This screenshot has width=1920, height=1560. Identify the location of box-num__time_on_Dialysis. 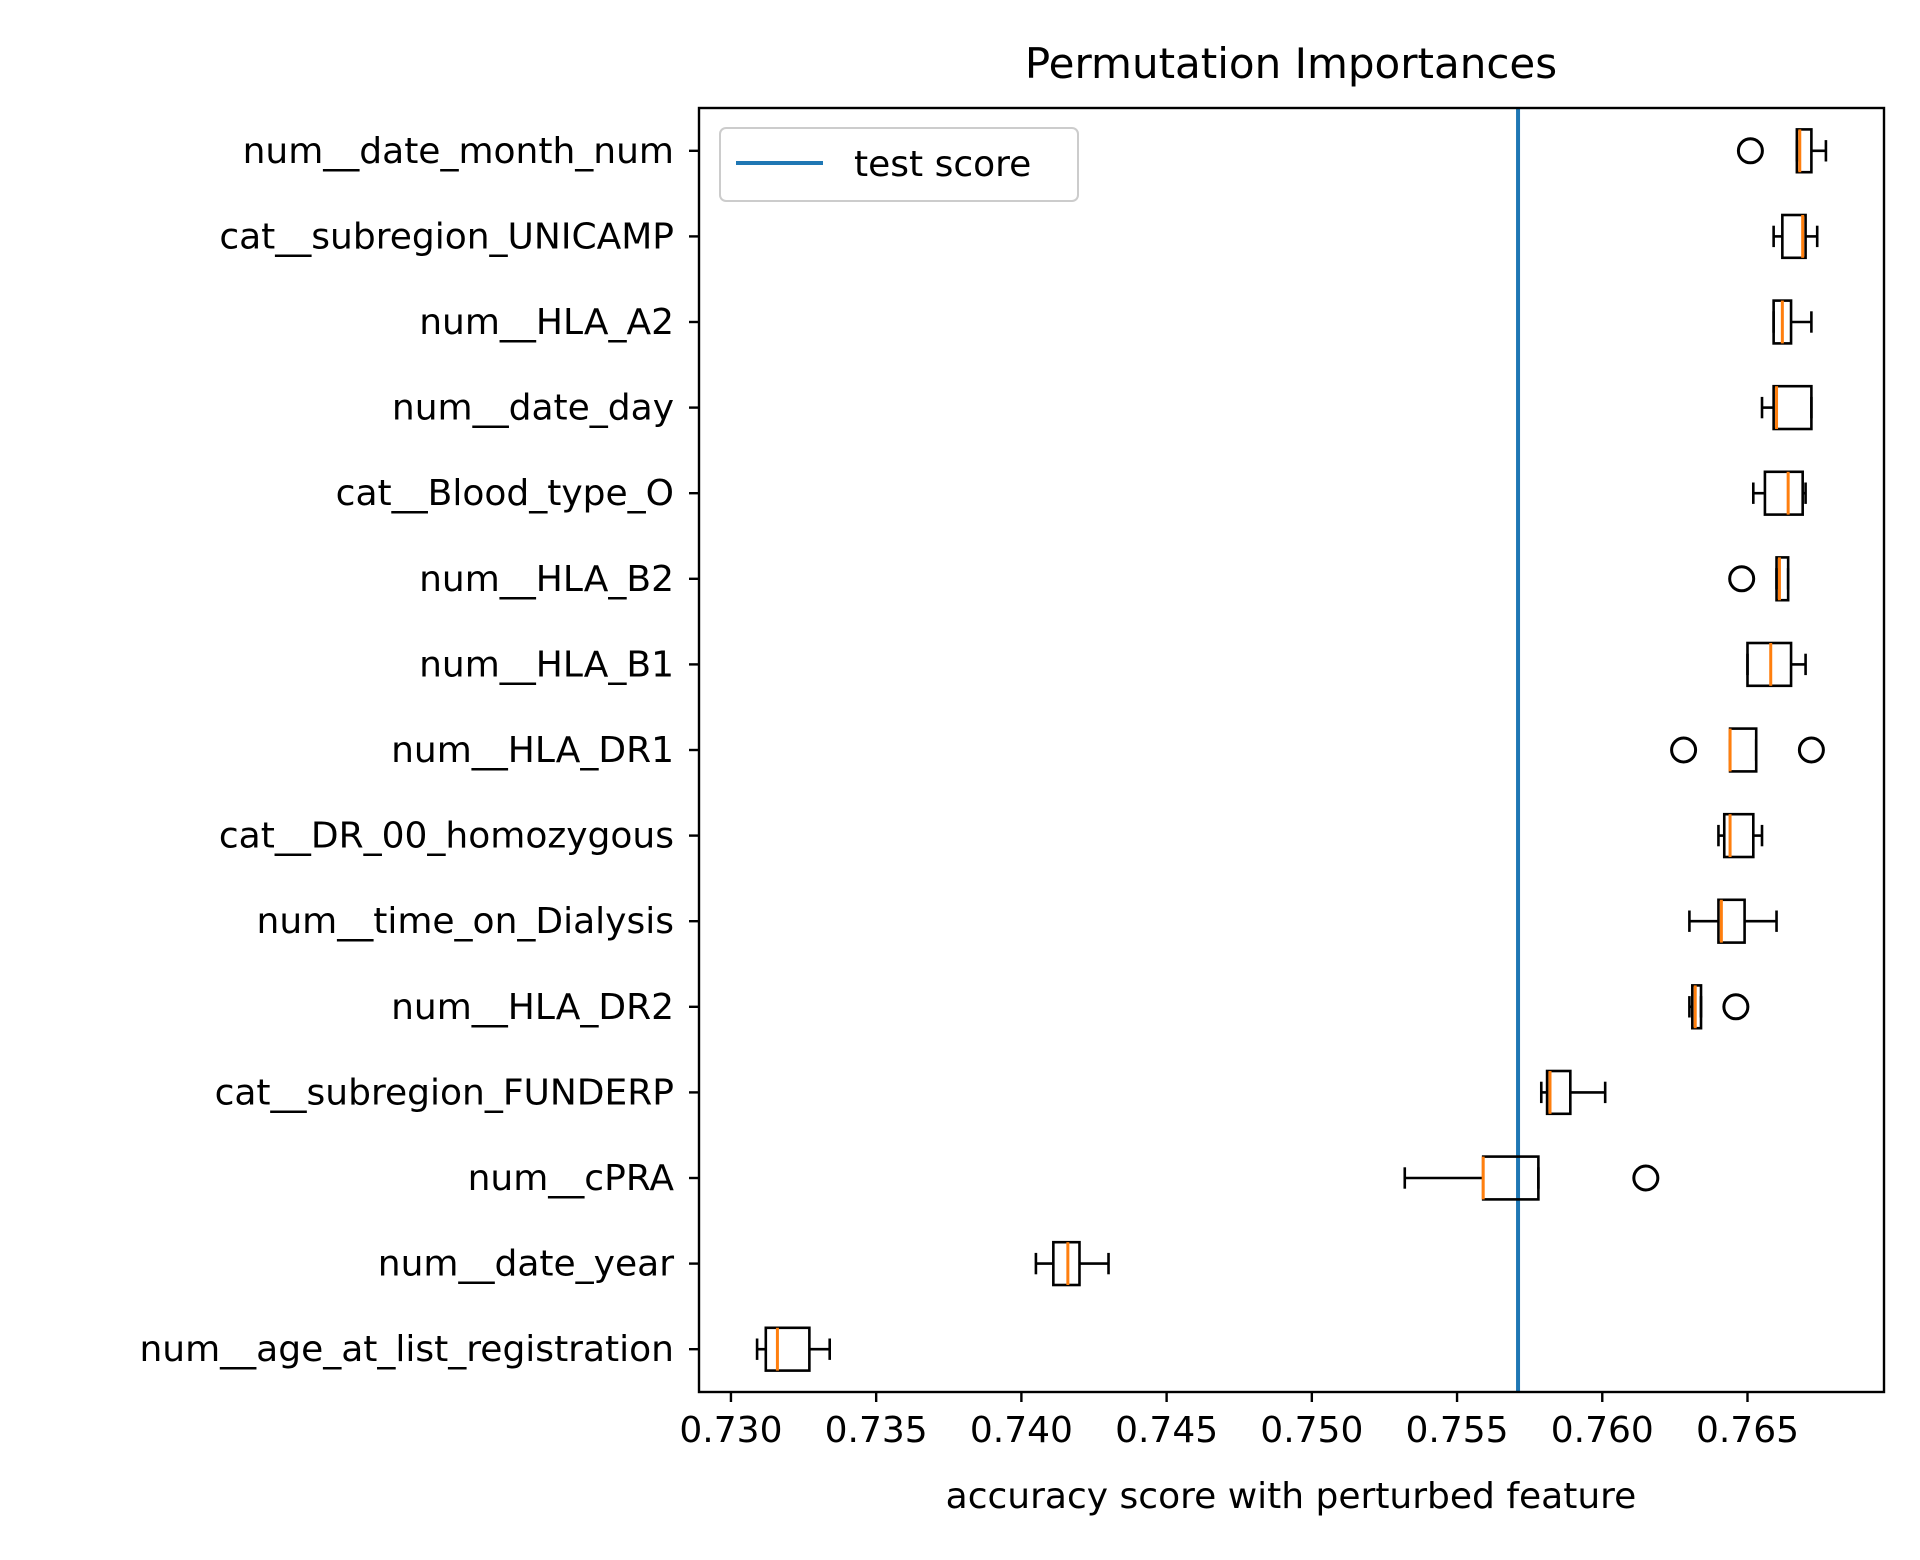
(1733, 921).